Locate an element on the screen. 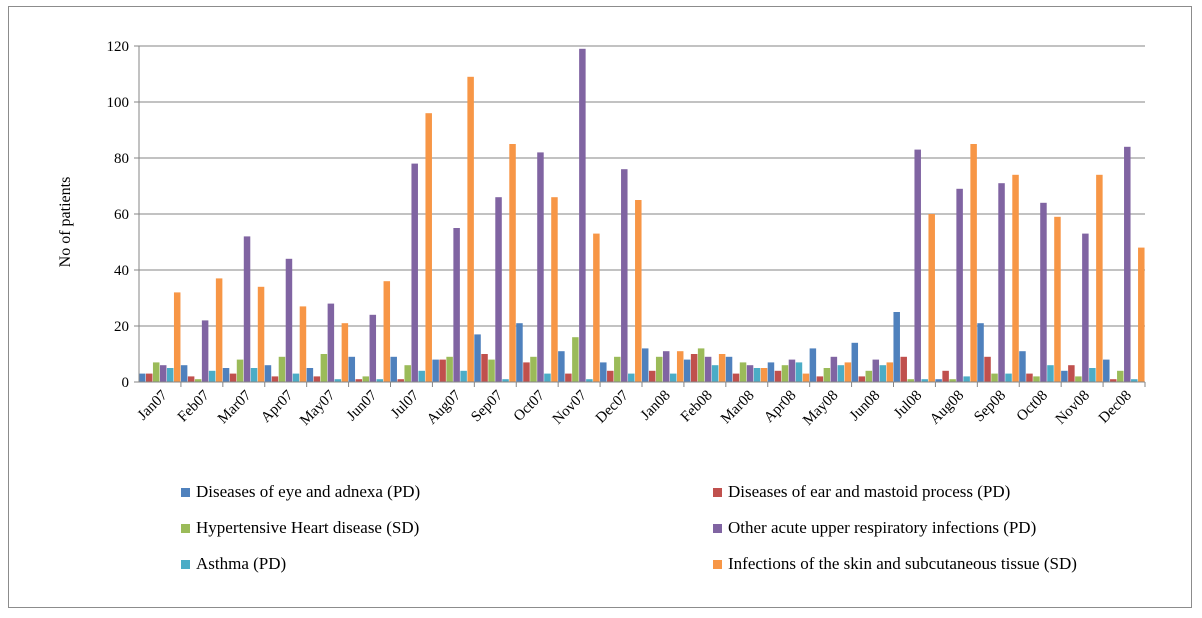  x-tick-label: Jul07 is located at coordinates (405, 404).